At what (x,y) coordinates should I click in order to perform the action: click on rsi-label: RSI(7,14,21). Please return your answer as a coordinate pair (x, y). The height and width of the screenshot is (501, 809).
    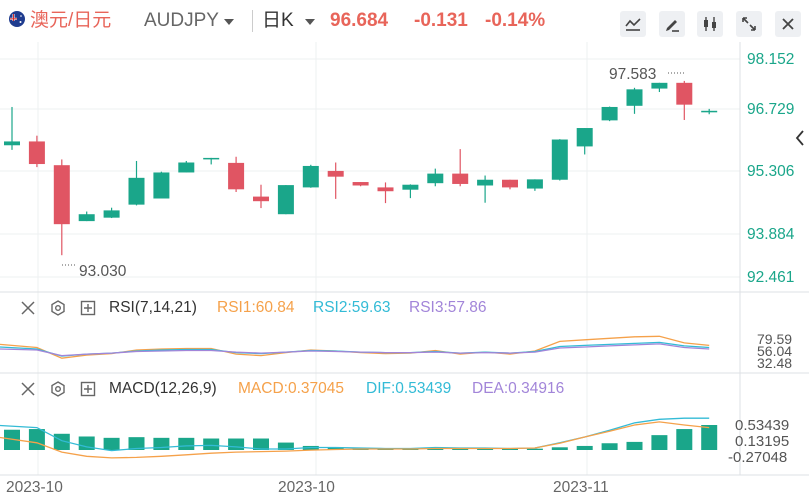
    Looking at the image, I should click on (153, 307).